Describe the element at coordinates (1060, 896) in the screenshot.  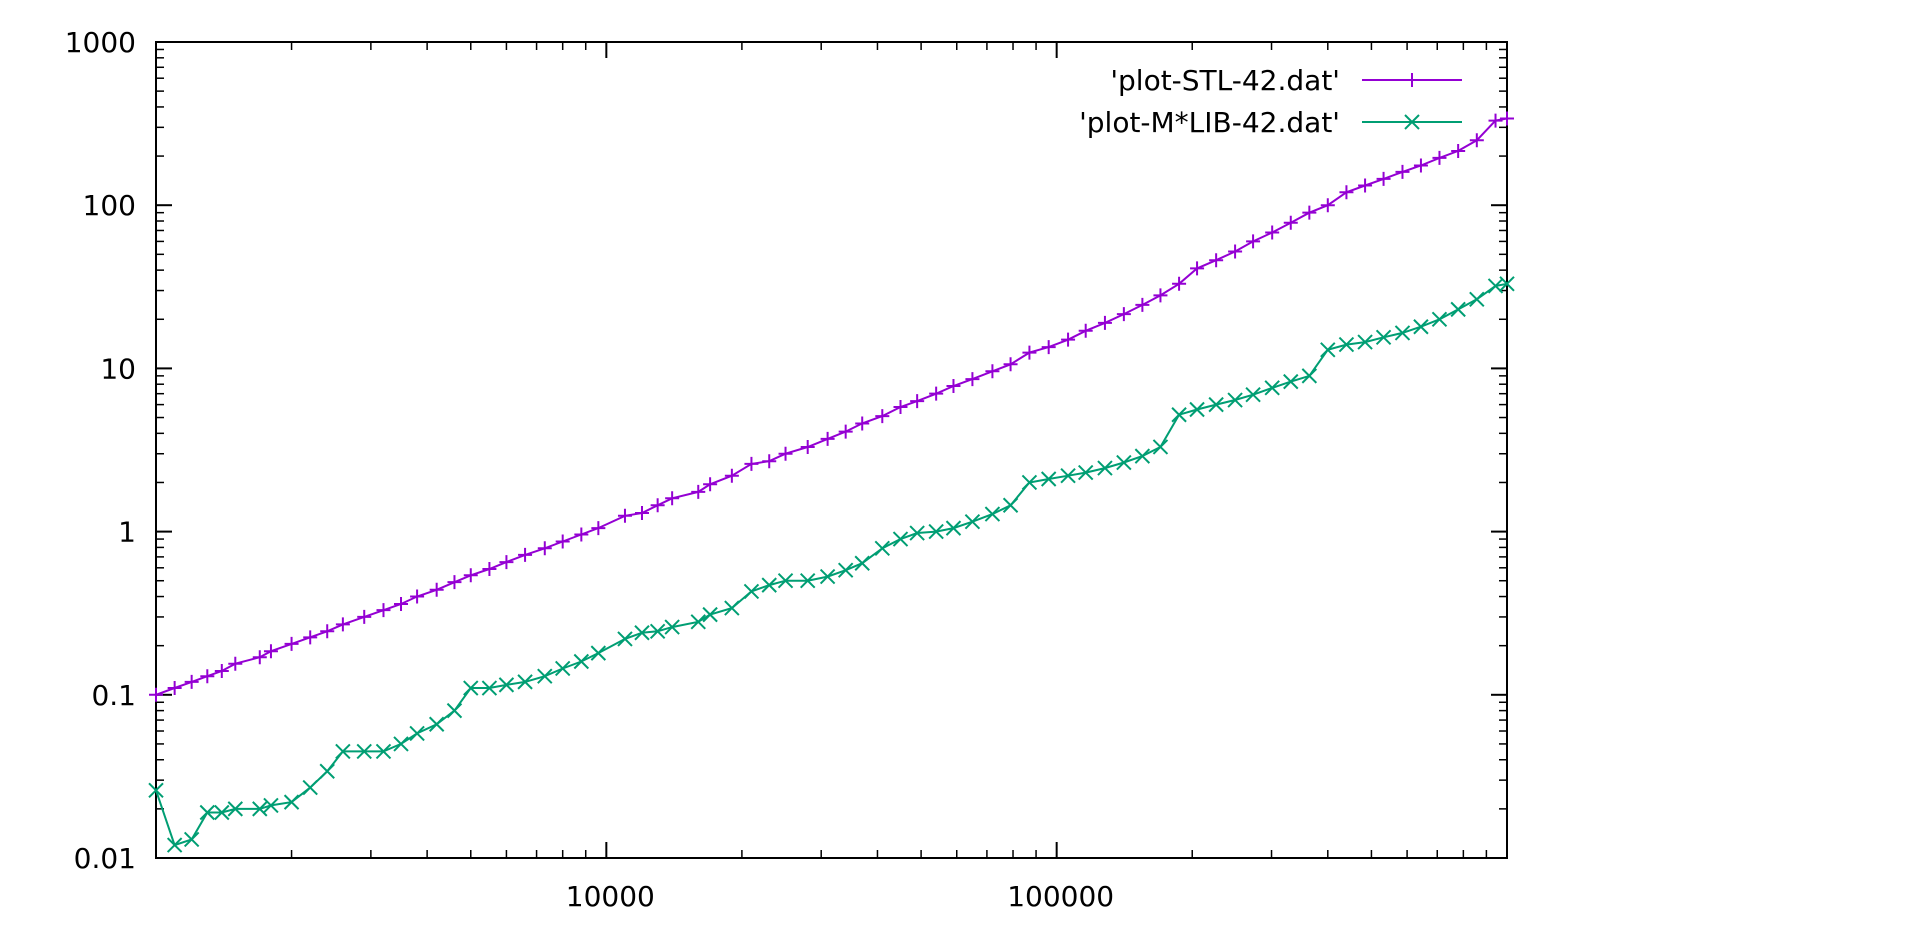
I see `x-tick-label: 100000` at that location.